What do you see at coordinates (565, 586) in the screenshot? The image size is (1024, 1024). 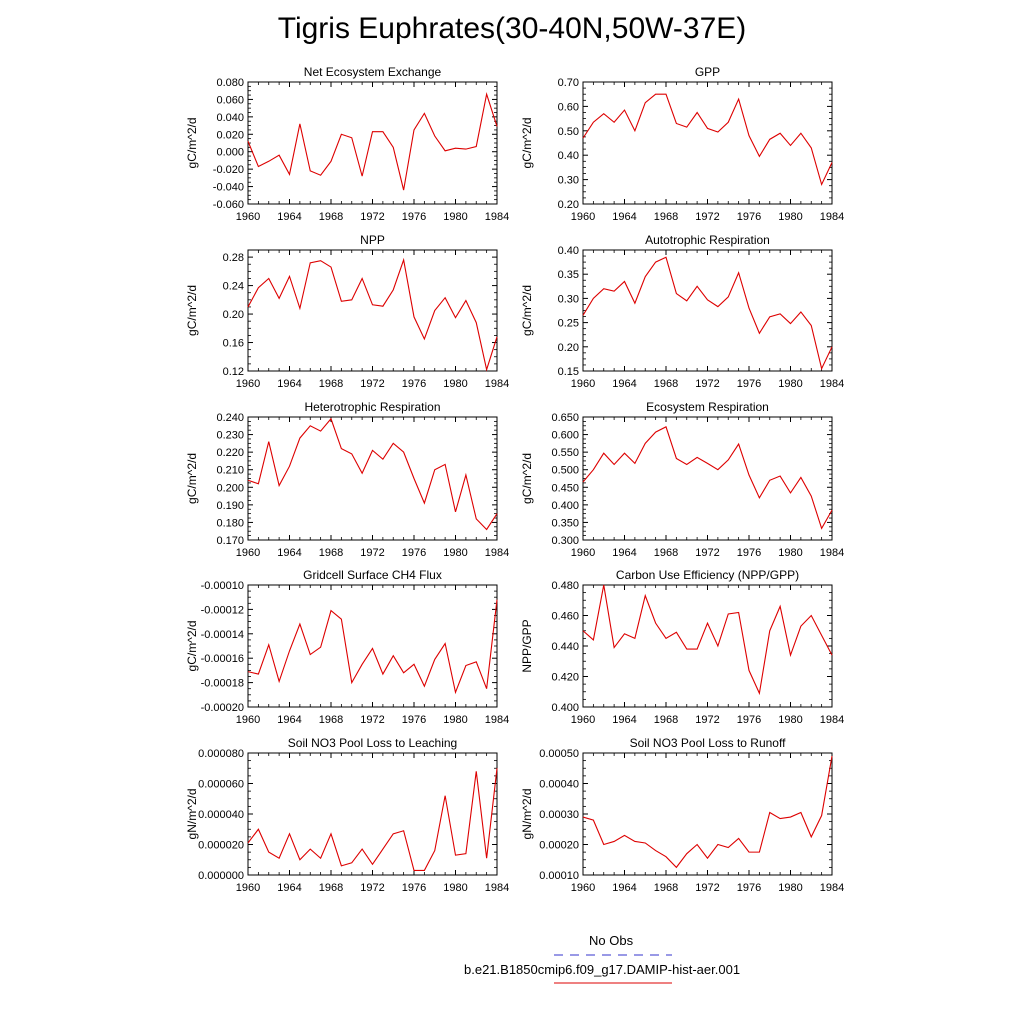 I see `y-tick-label: 0.480` at bounding box center [565, 586].